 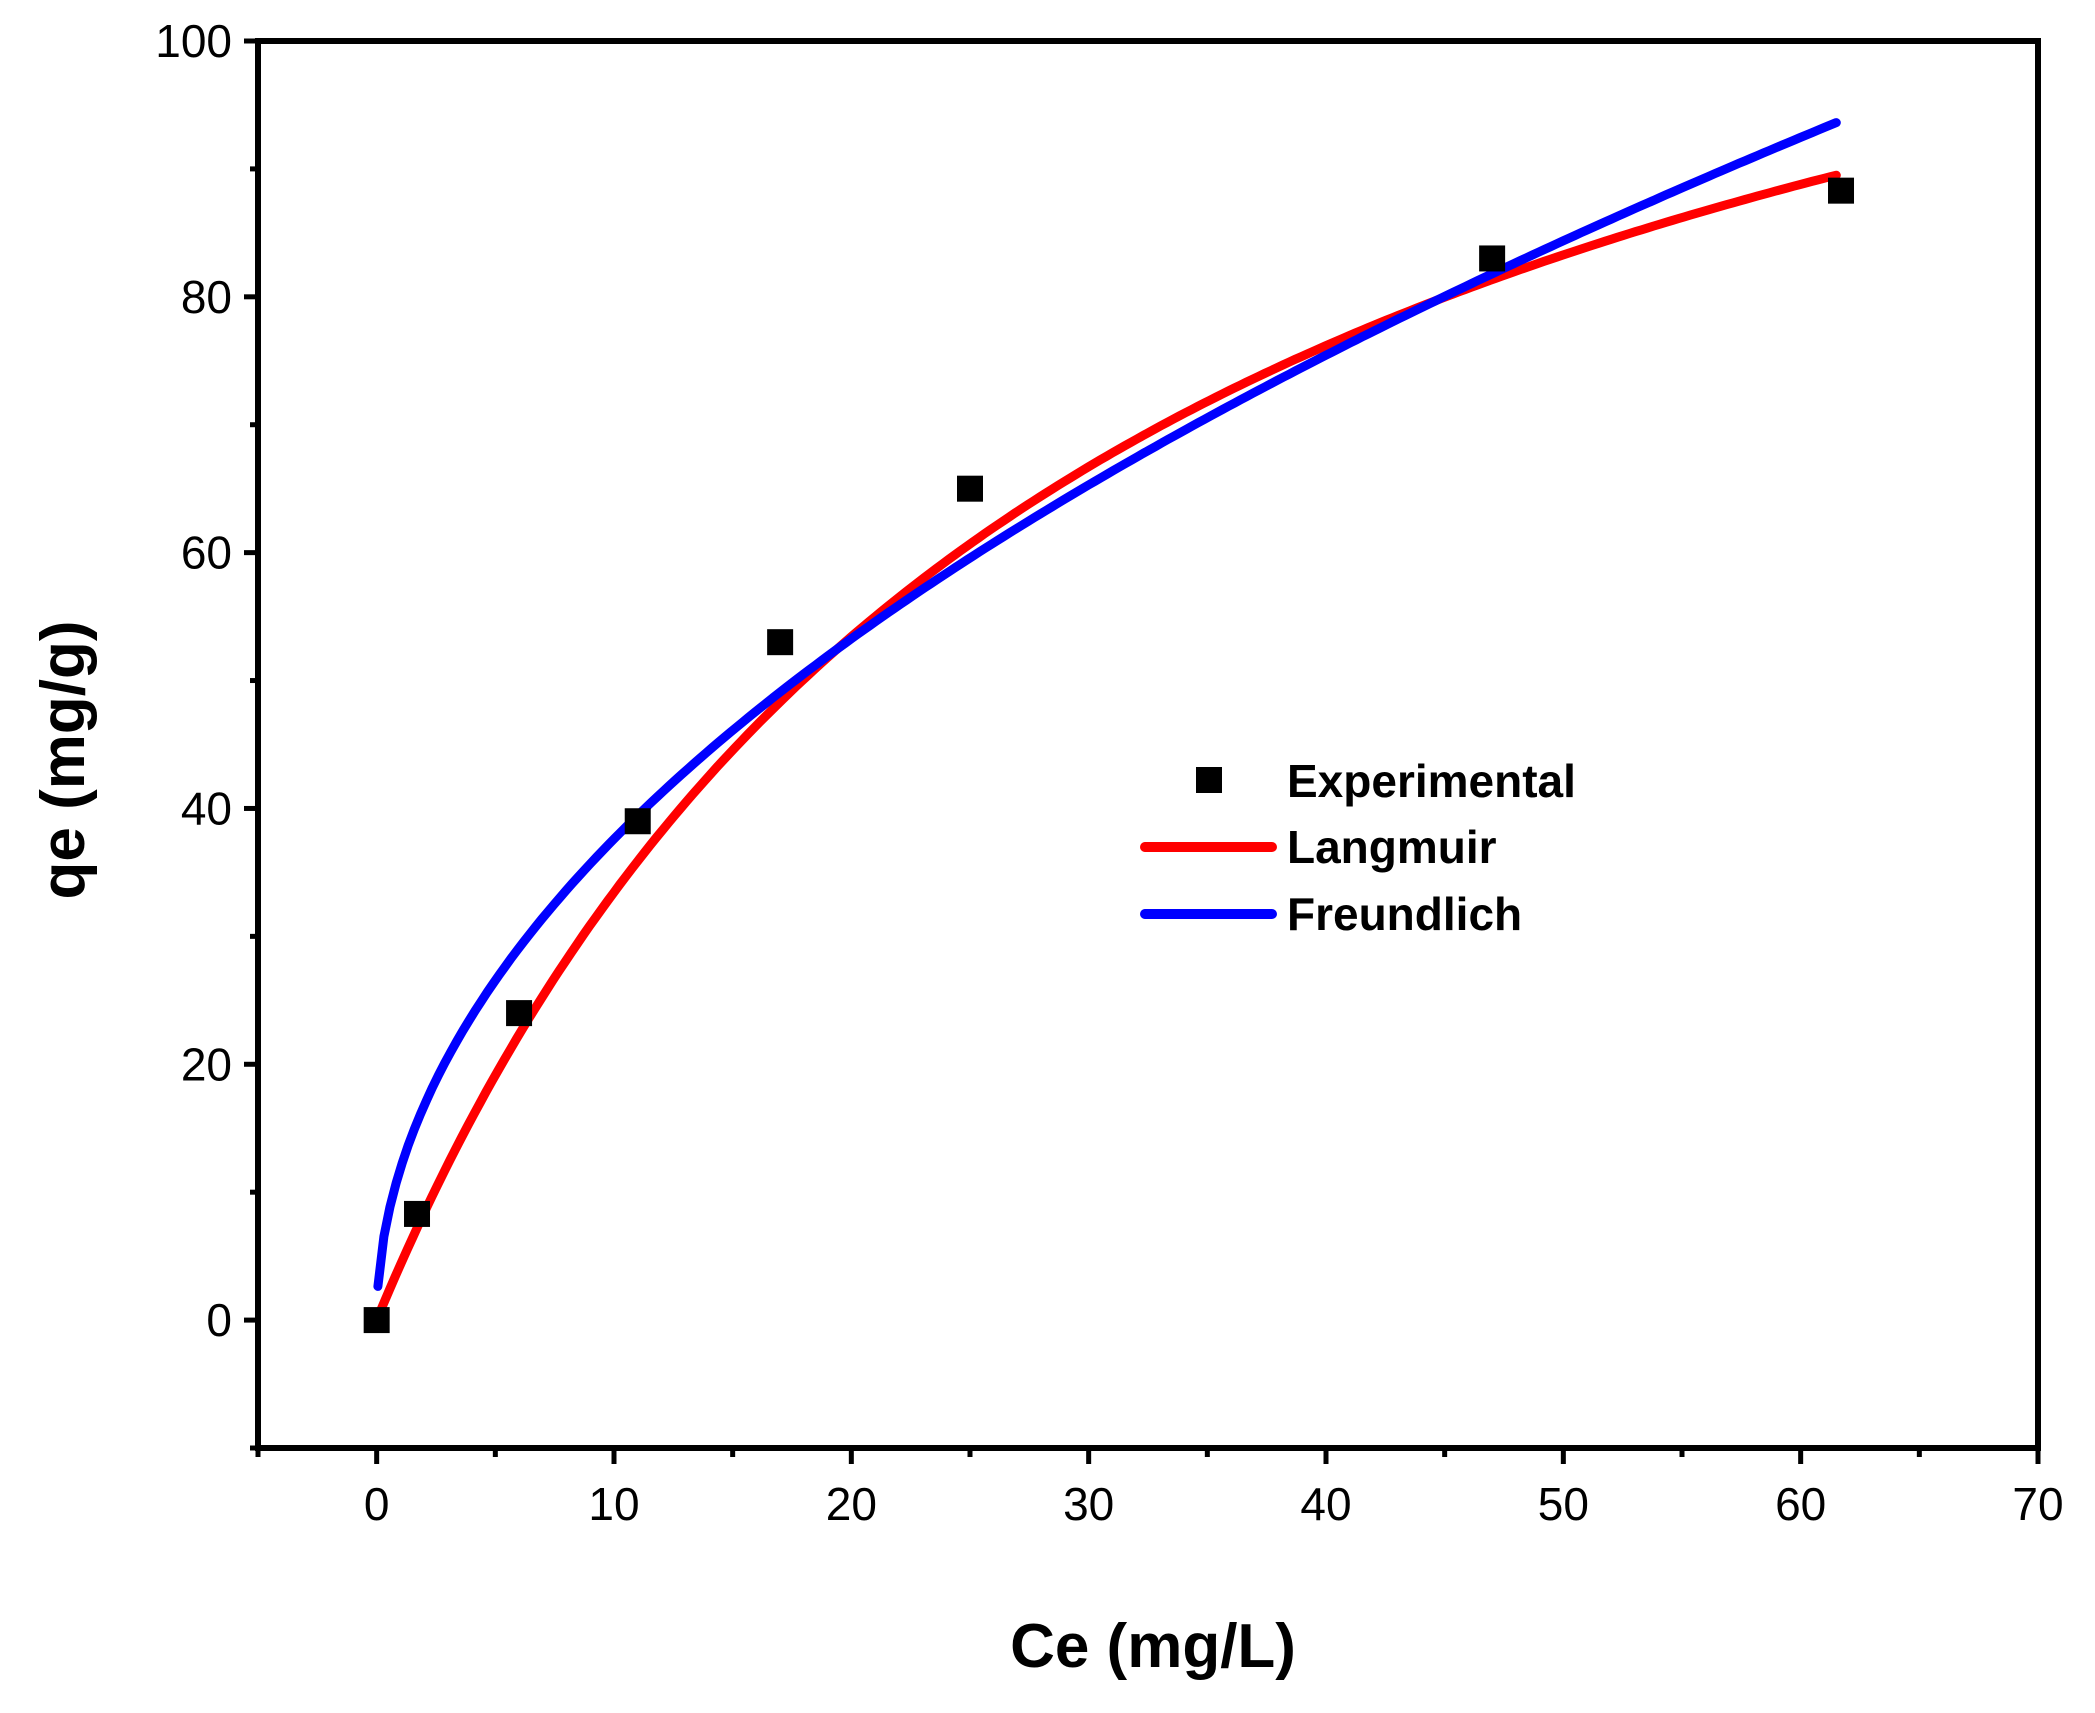 I want to click on legend: Experimental Langmuir Freundlich, so click(x=1358, y=847).